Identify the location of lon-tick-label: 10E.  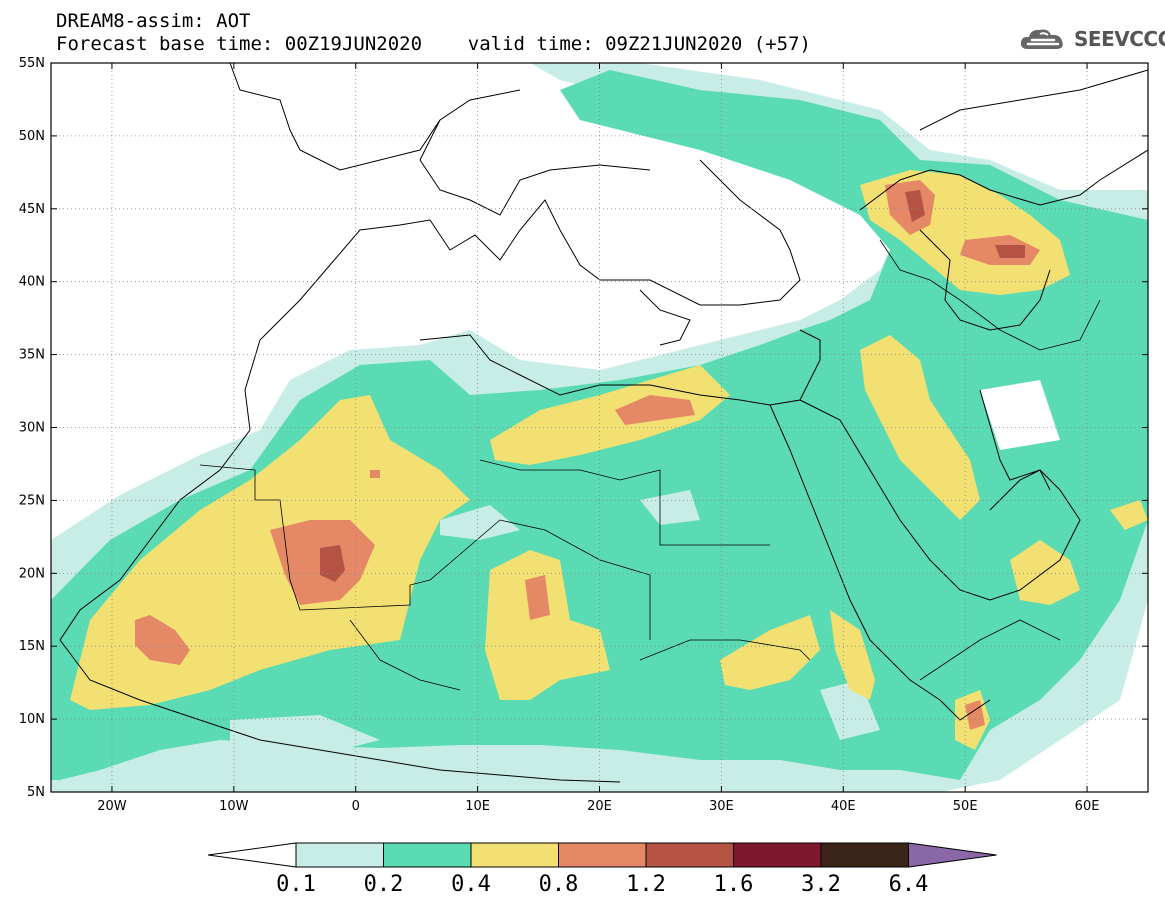
(477, 806).